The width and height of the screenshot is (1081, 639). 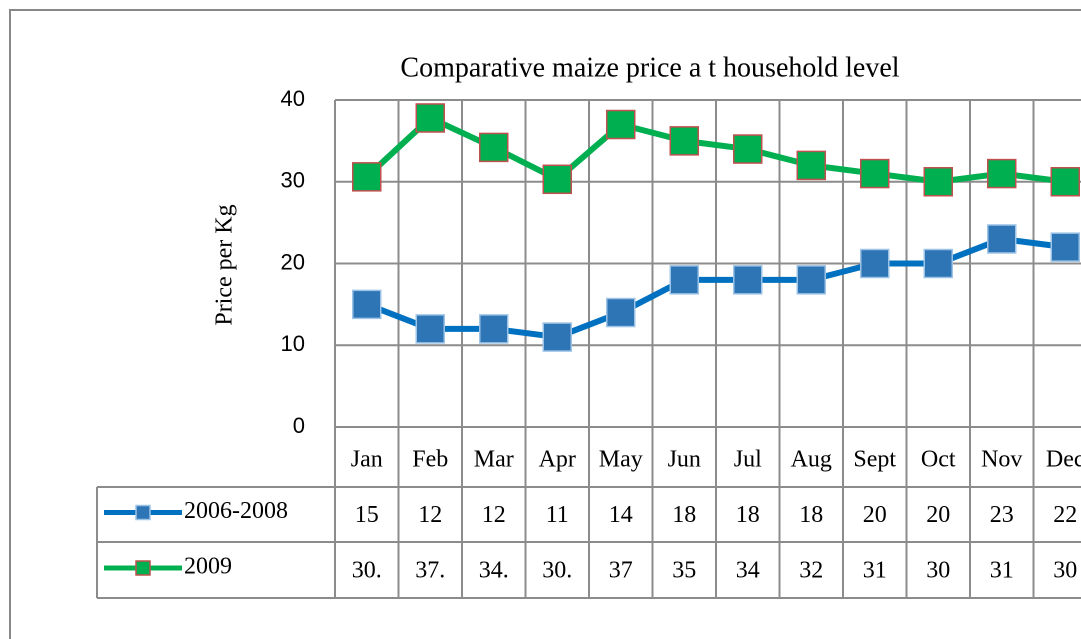 I want to click on x-tick-label: Jul, so click(x=748, y=460).